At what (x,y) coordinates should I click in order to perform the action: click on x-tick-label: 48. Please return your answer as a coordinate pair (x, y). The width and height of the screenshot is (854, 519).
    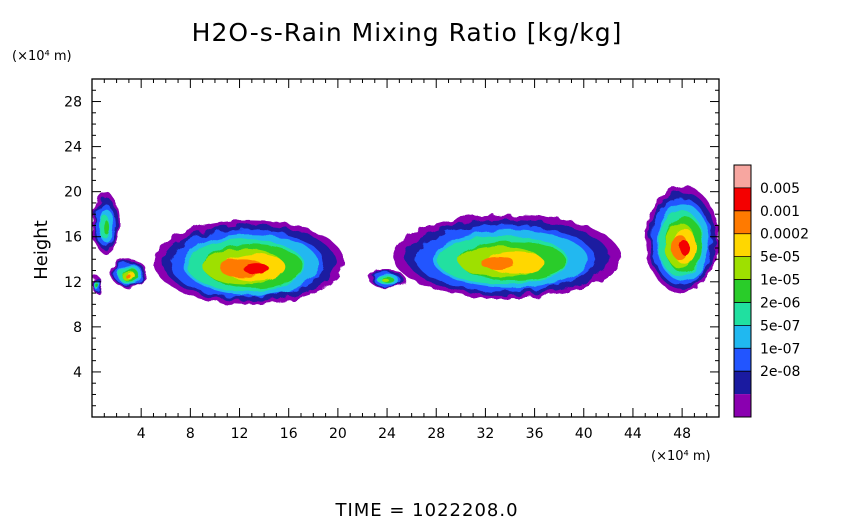
    Looking at the image, I should click on (682, 434).